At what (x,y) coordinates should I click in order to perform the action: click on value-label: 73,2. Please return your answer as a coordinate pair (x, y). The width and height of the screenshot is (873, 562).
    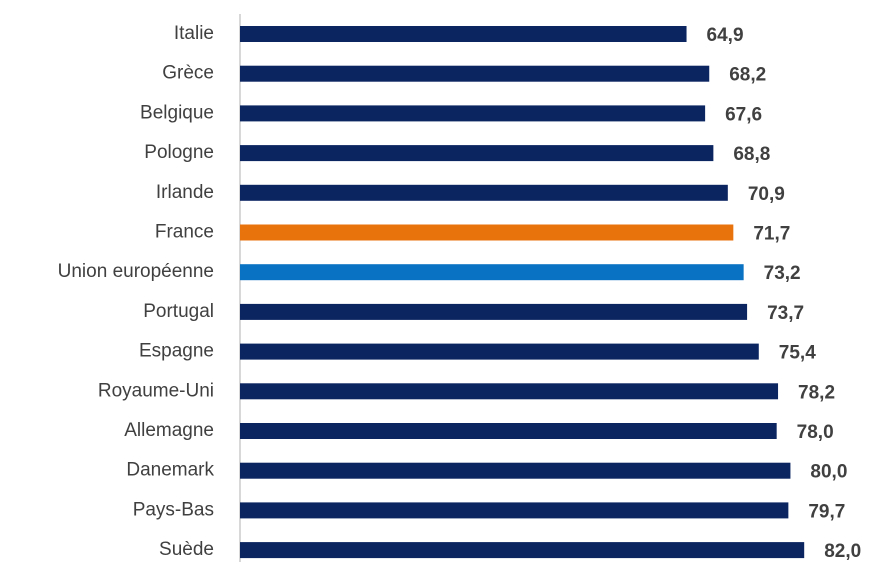
    Looking at the image, I should click on (782, 273).